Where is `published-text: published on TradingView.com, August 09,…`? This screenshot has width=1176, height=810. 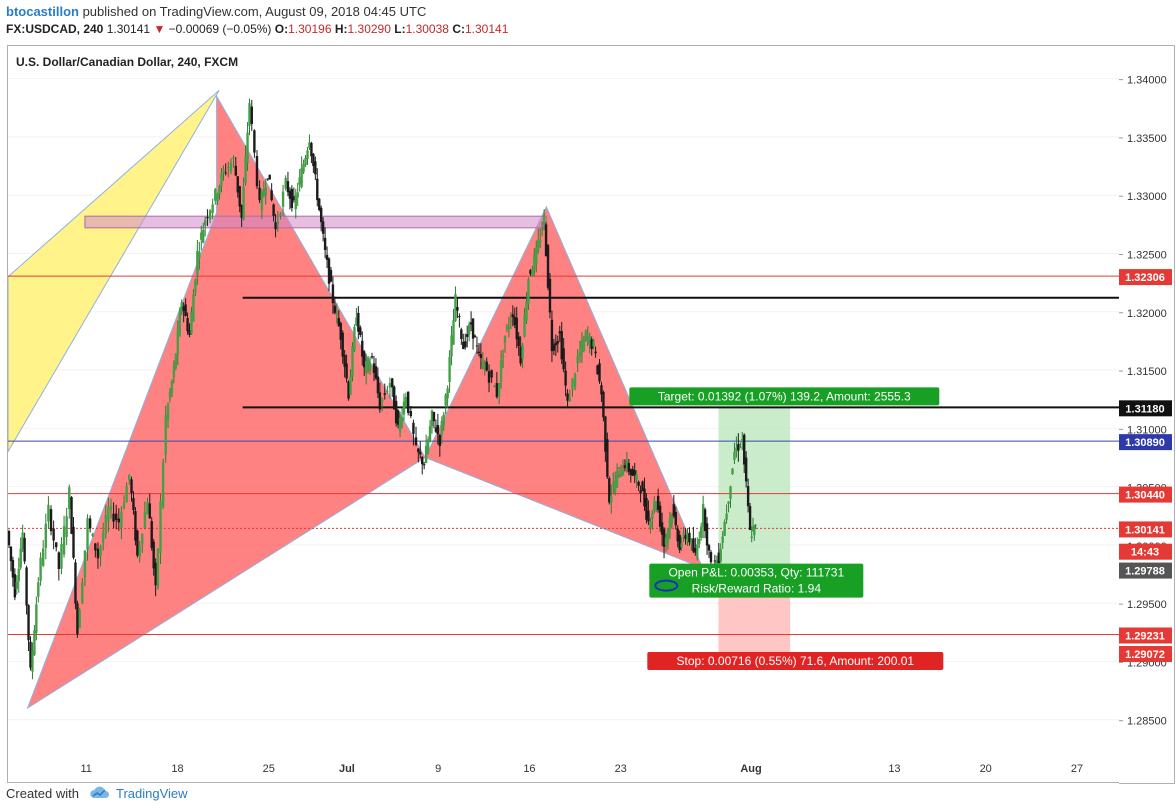 published-text: published on TradingView.com, August 09,… is located at coordinates (254, 11).